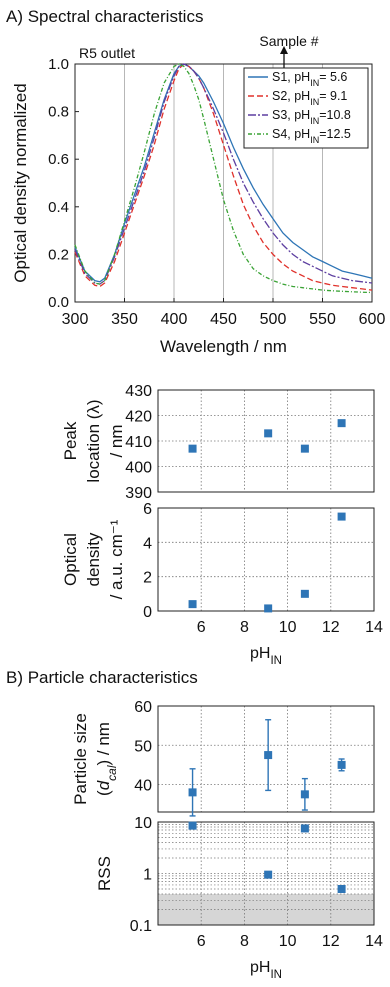 Image resolution: width=390 pixels, height=987 pixels. What do you see at coordinates (143, 707) in the screenshot?
I see `y-tick-label: 60` at bounding box center [143, 707].